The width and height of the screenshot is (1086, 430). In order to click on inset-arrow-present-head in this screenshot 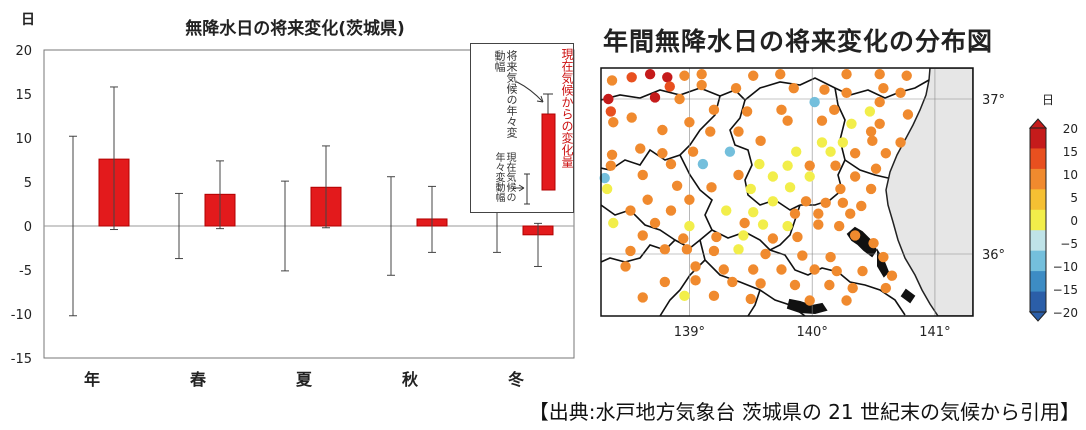, I will do `click(521, 188)`.